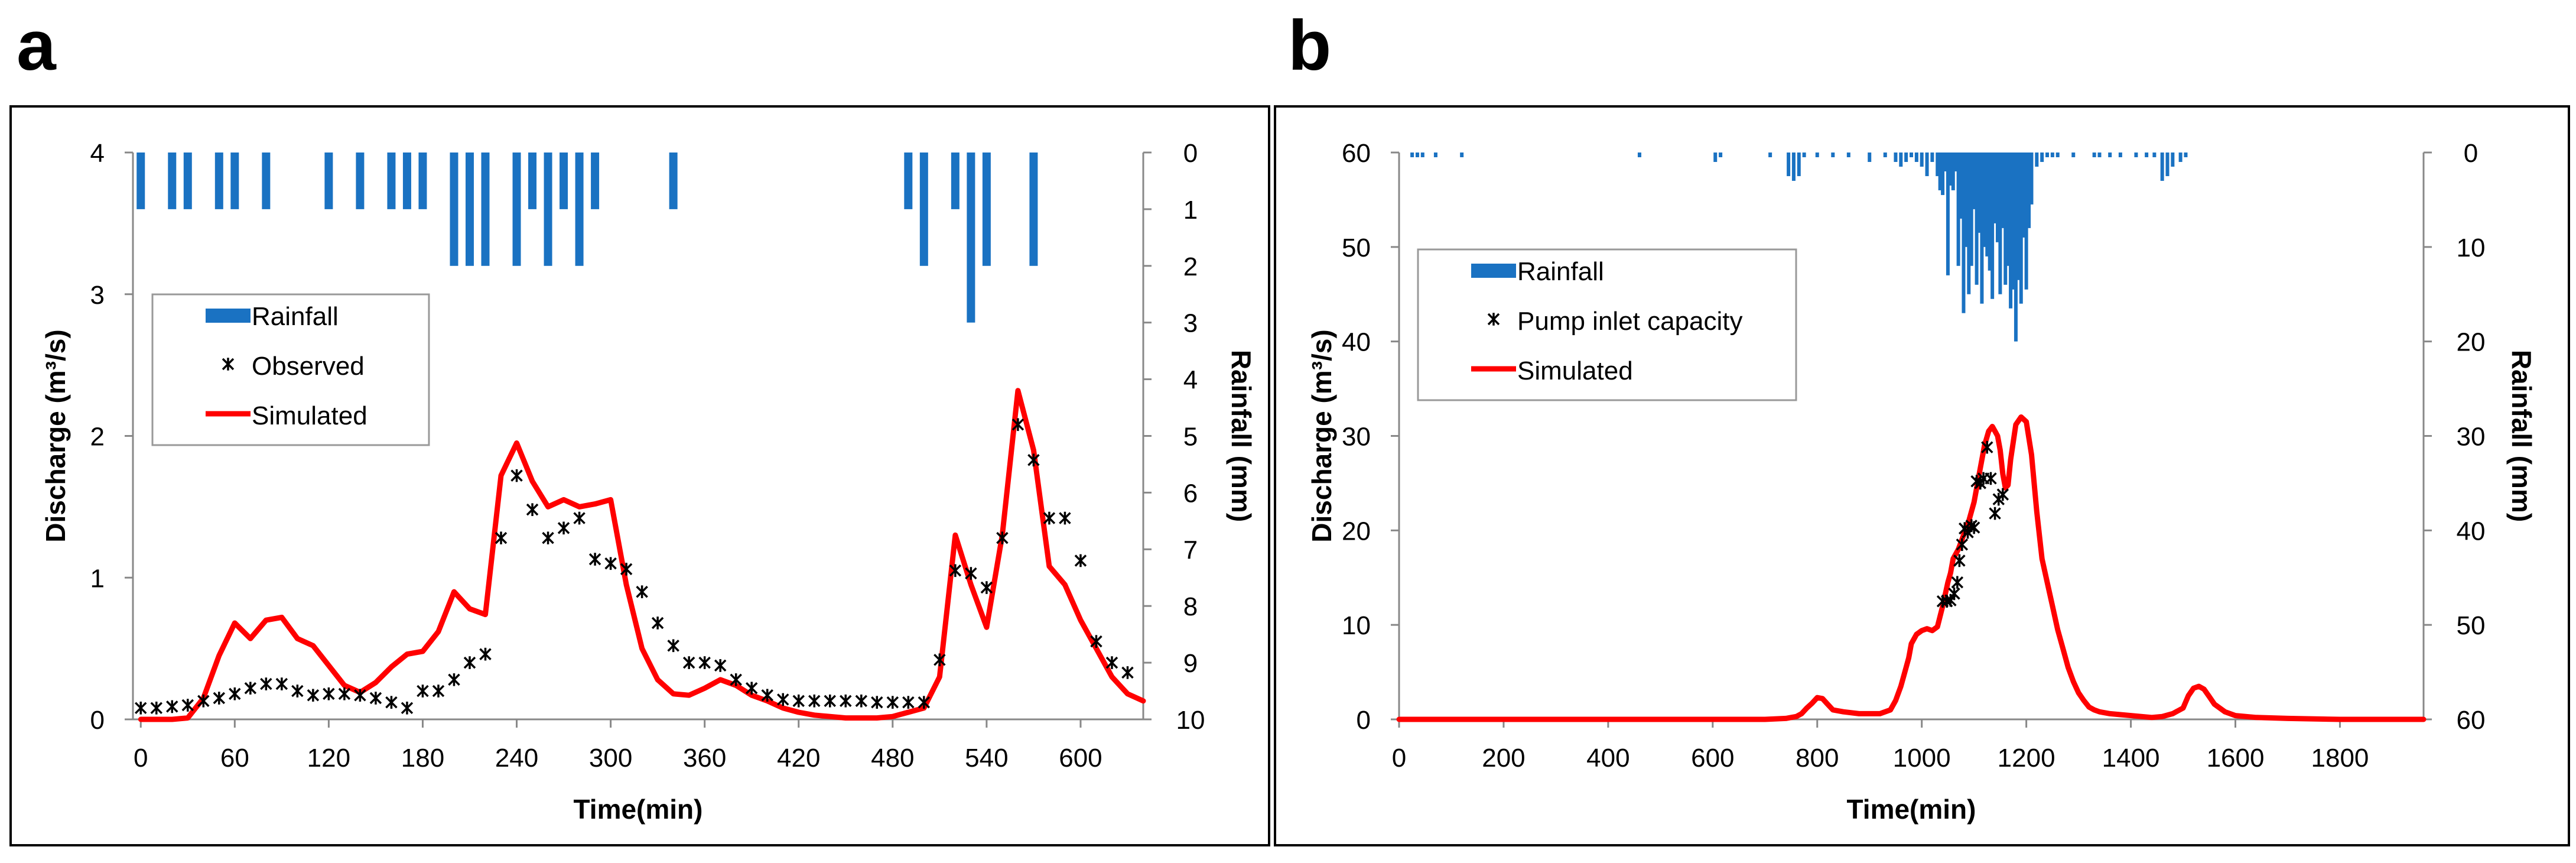 The height and width of the screenshot is (863, 2576). I want to click on x-tick-label: 1800, so click(2340, 758).